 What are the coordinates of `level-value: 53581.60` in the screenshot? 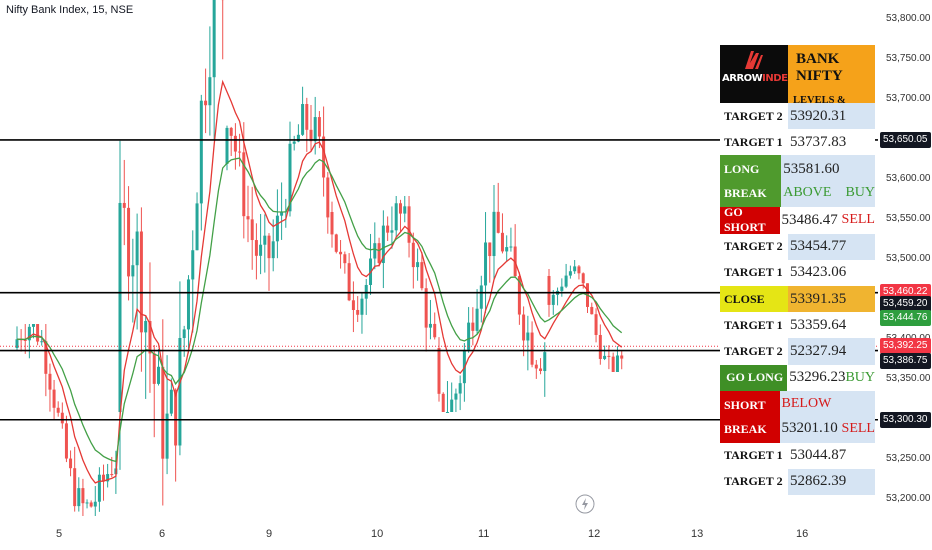 It's located at (811, 169).